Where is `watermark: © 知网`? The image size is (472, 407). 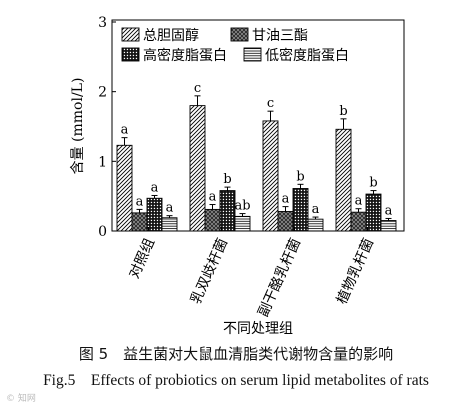 watermark: © 知网 is located at coordinates (21, 399).